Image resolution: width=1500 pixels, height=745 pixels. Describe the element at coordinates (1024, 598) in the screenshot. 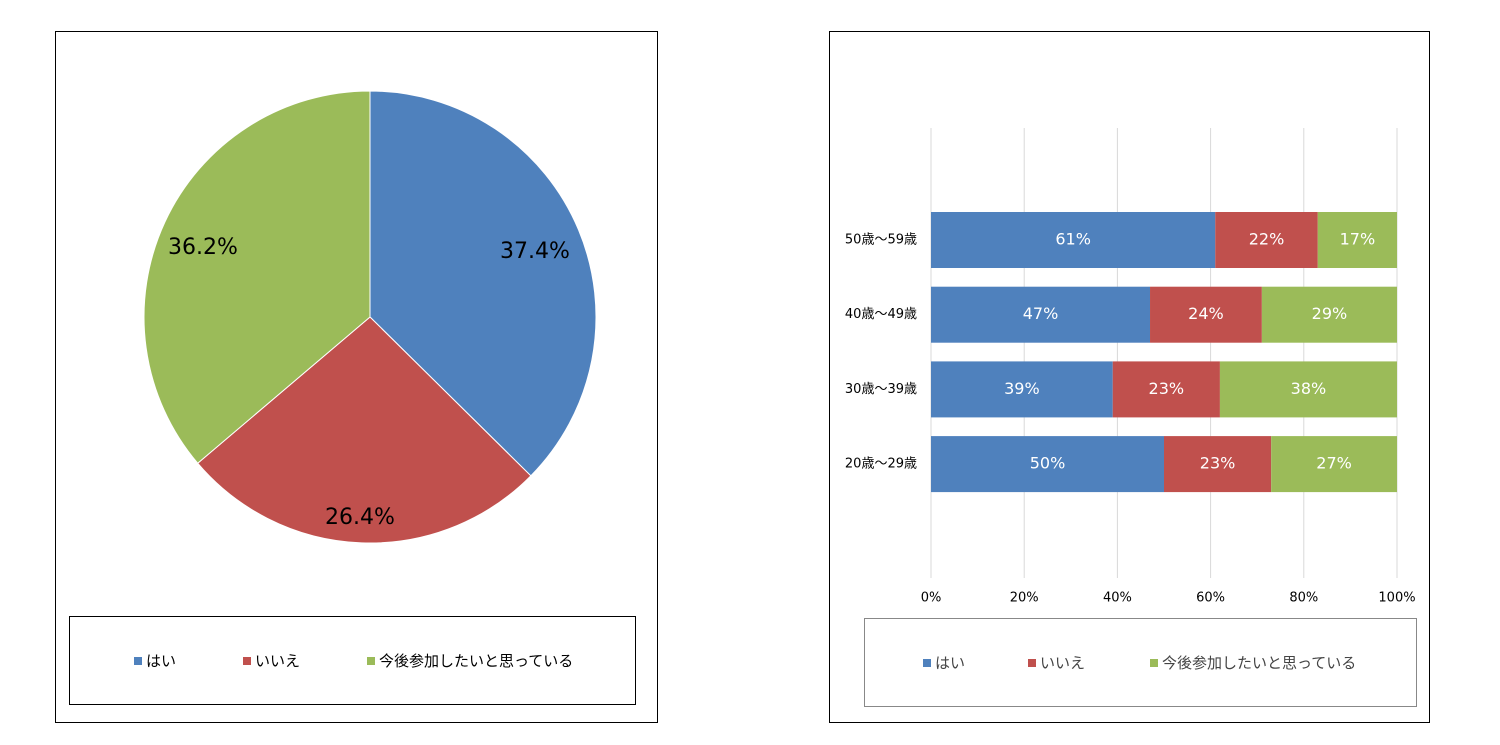

I see `x-tick-label: 20%` at that location.